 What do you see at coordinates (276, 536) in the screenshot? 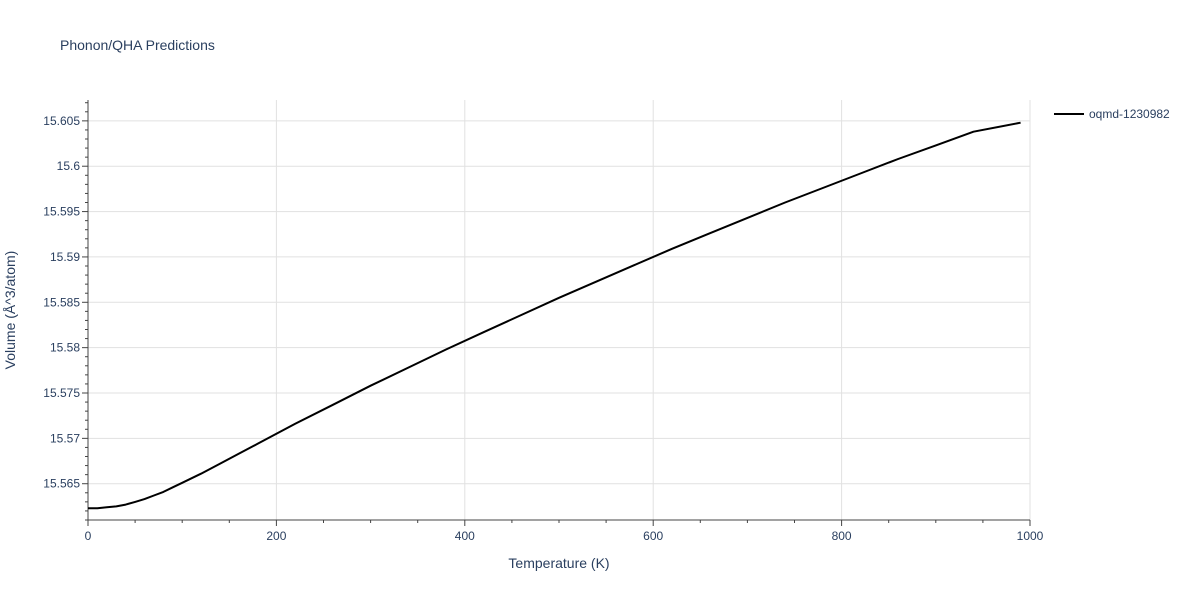
I see `x-tick-label: 200` at bounding box center [276, 536].